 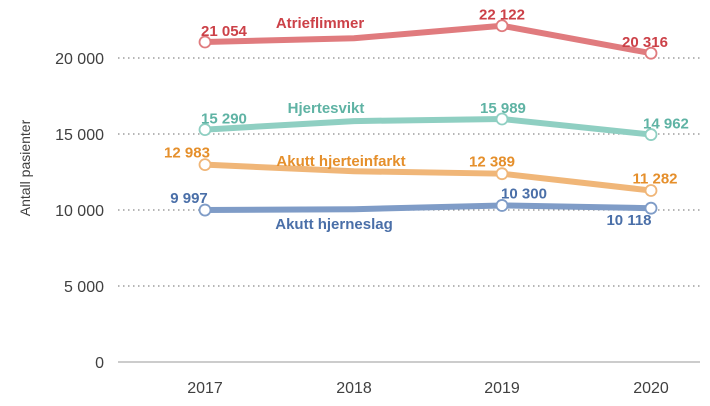 I want to click on x-tick-label: 2018, so click(x=354, y=388).